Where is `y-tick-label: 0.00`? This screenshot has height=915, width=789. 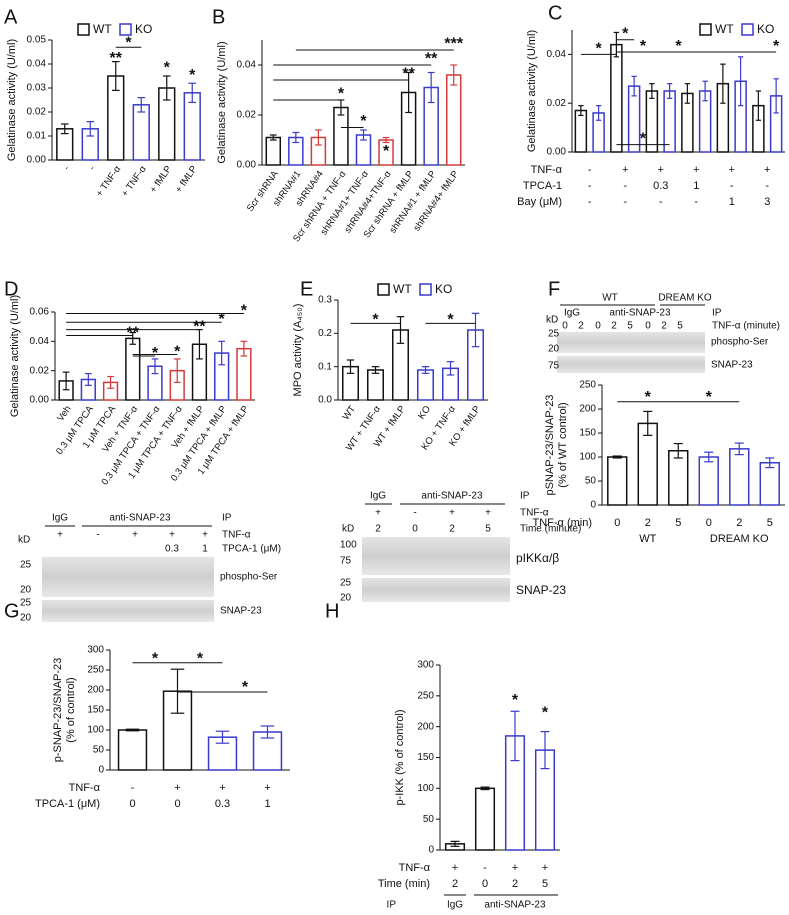 y-tick-label: 0.00 is located at coordinates (40, 400).